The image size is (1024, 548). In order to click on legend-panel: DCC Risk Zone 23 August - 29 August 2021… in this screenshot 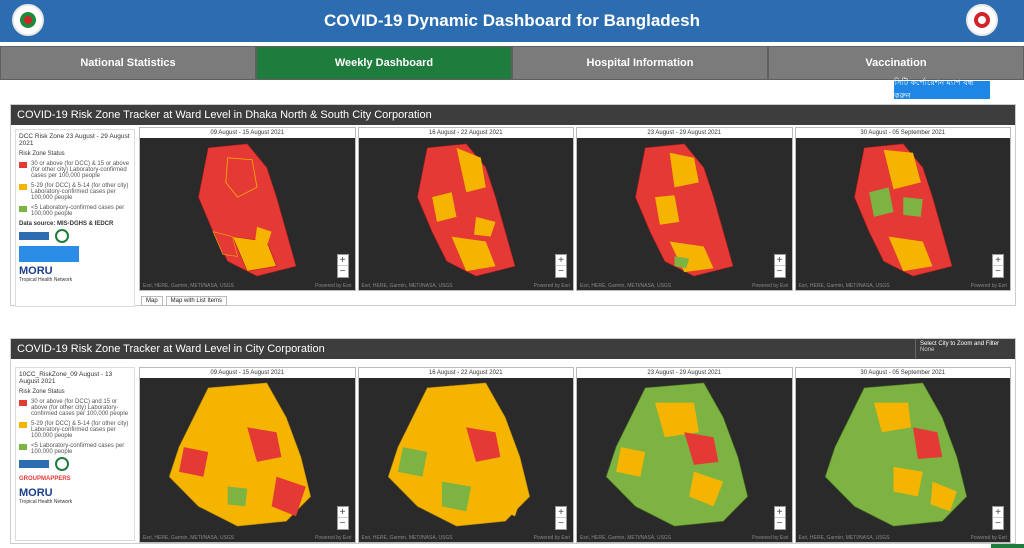, I will do `click(75, 218)`.